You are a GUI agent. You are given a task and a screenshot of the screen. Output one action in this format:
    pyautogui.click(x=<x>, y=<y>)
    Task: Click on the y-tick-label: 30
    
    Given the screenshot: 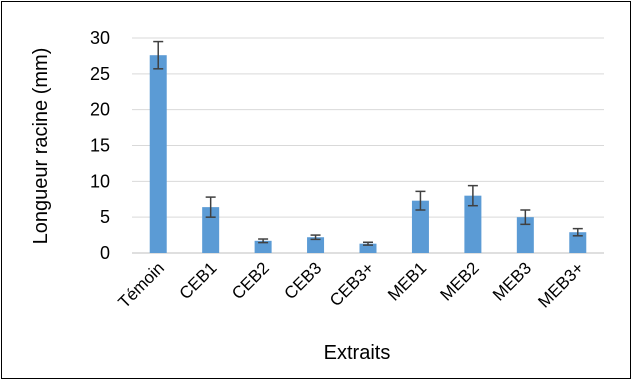 What is the action you would take?
    pyautogui.click(x=100, y=38)
    